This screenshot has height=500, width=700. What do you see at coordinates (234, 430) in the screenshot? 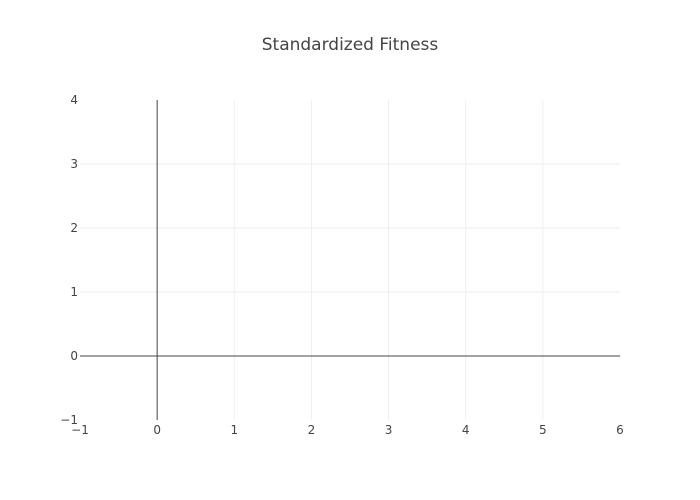
I see `x-tick-label-2: 1` at bounding box center [234, 430].